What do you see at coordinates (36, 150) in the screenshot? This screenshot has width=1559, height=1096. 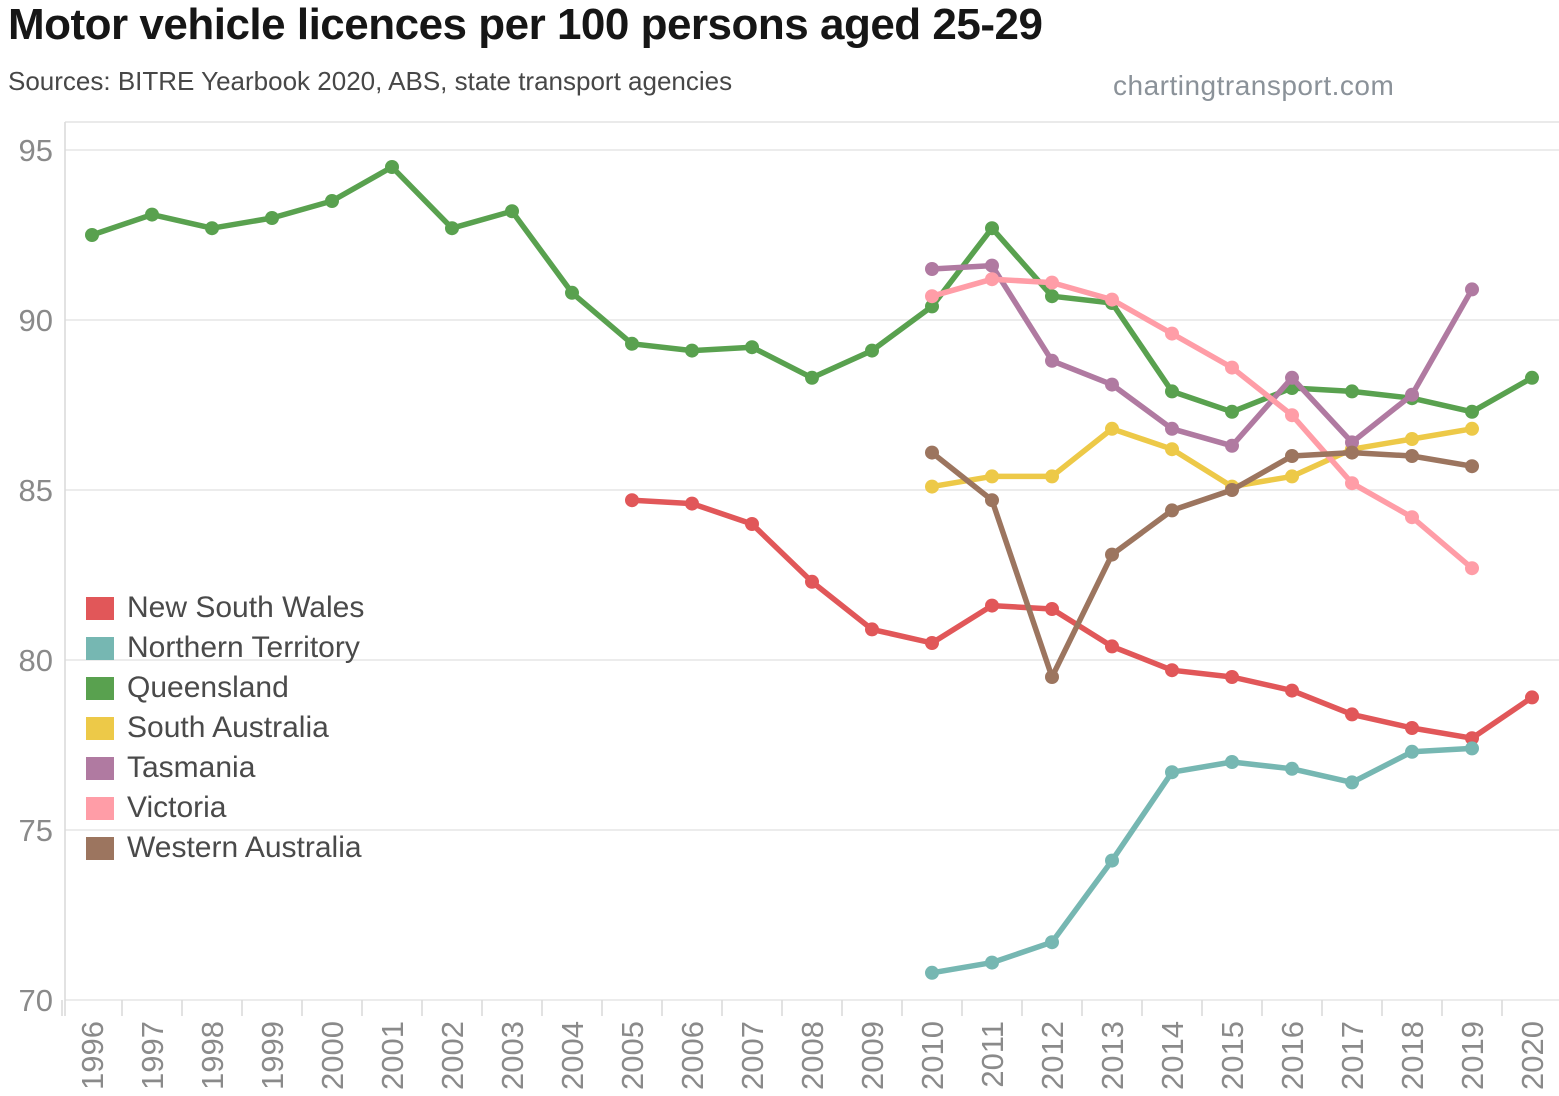 I see `y-axis-label: 95` at bounding box center [36, 150].